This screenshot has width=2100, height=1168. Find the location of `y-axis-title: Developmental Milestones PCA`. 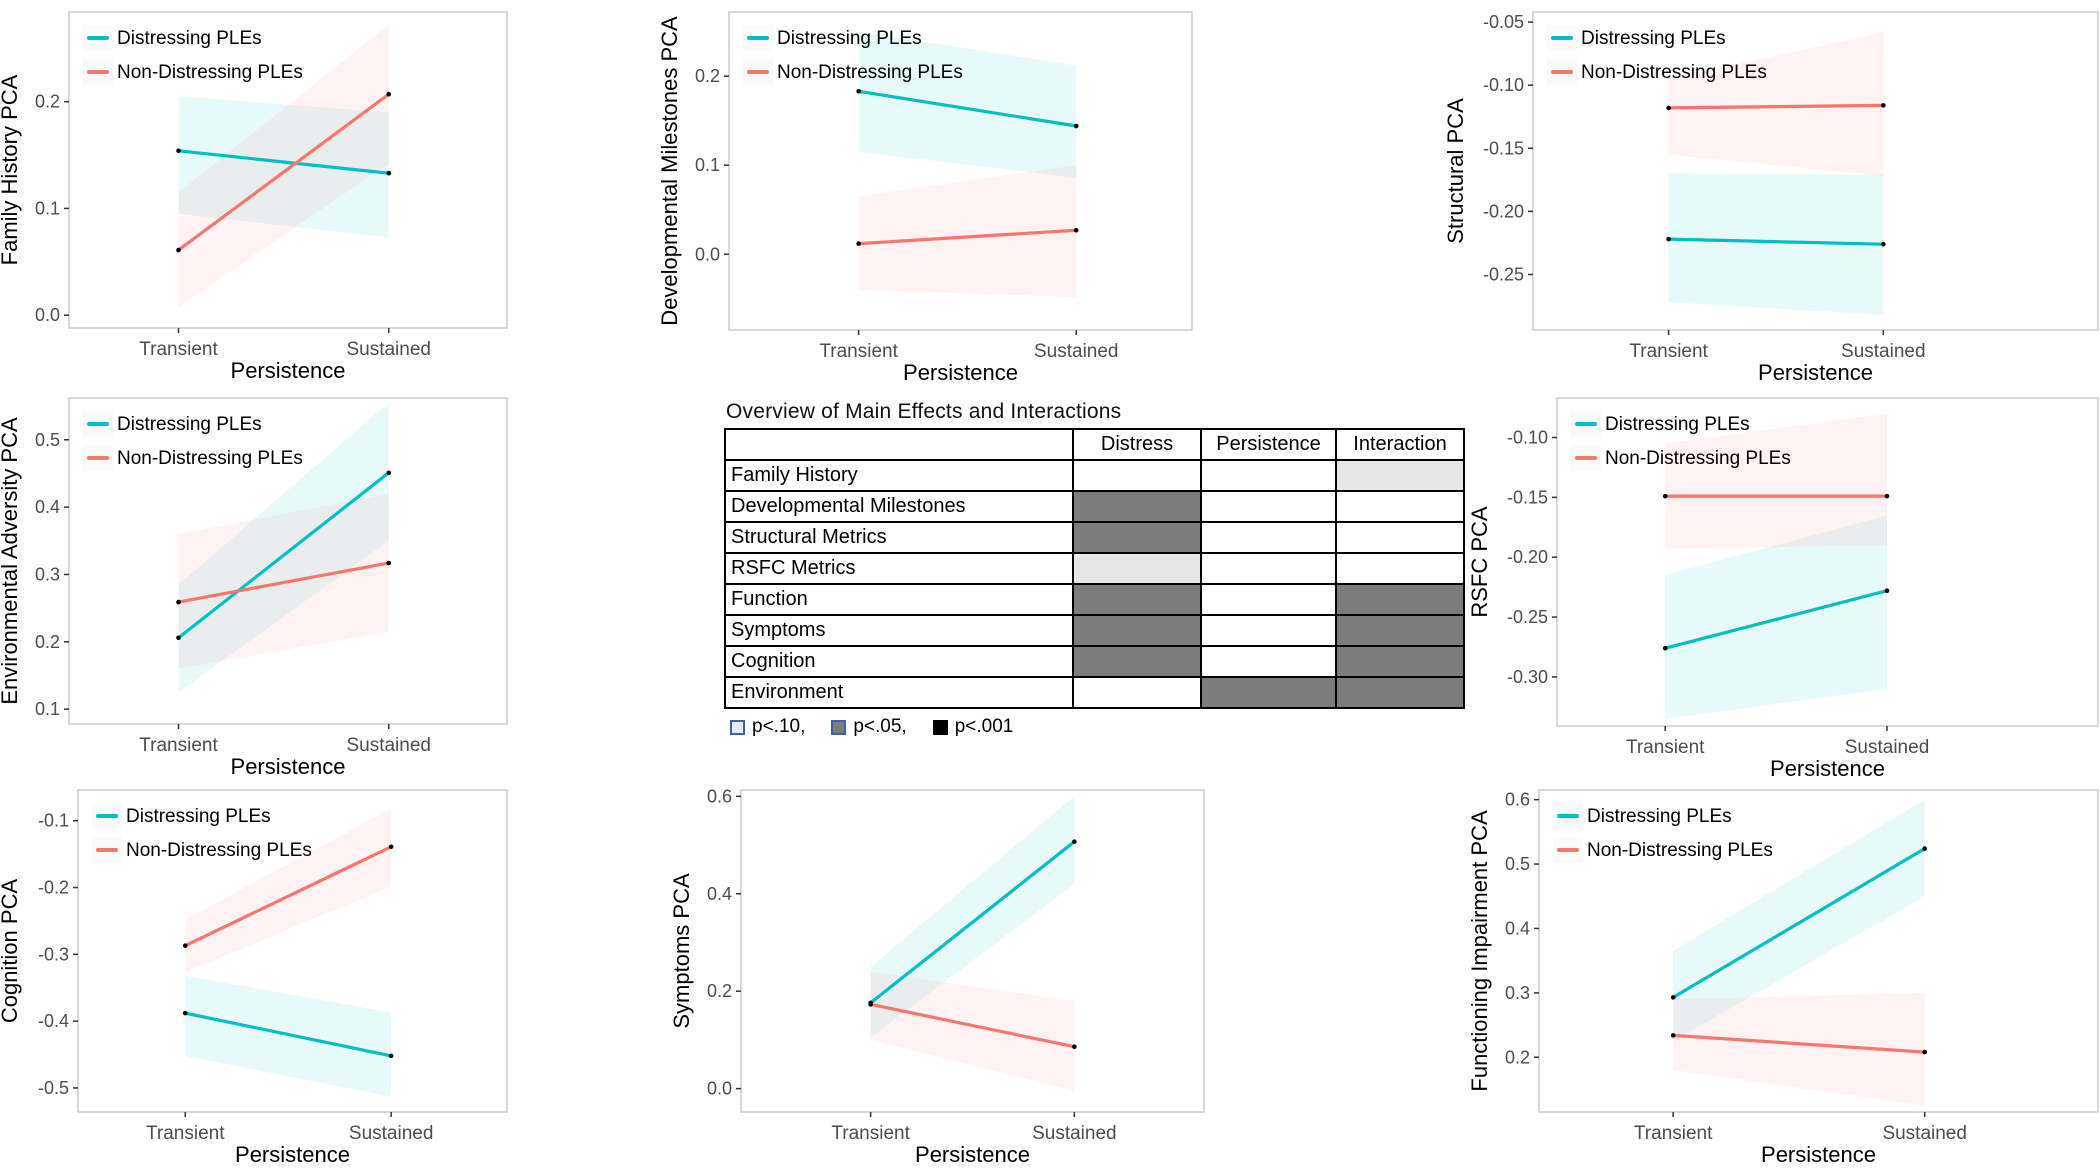

y-axis-title: Developmental Milestones PCA is located at coordinates (671, 171).